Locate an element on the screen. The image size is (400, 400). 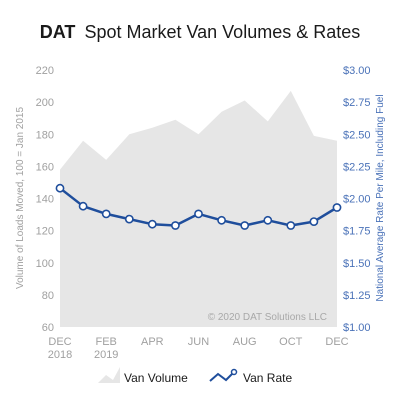
x-axis-tick: APR is located at coordinates (152, 342).